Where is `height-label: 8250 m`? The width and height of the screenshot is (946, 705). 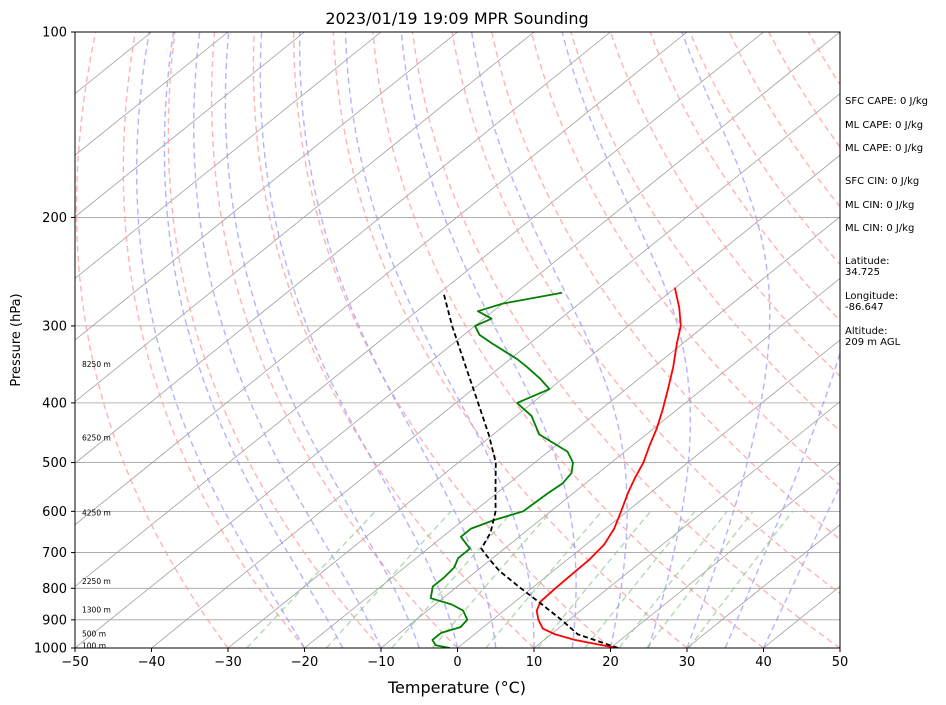
height-label: 8250 m is located at coordinates (96, 364).